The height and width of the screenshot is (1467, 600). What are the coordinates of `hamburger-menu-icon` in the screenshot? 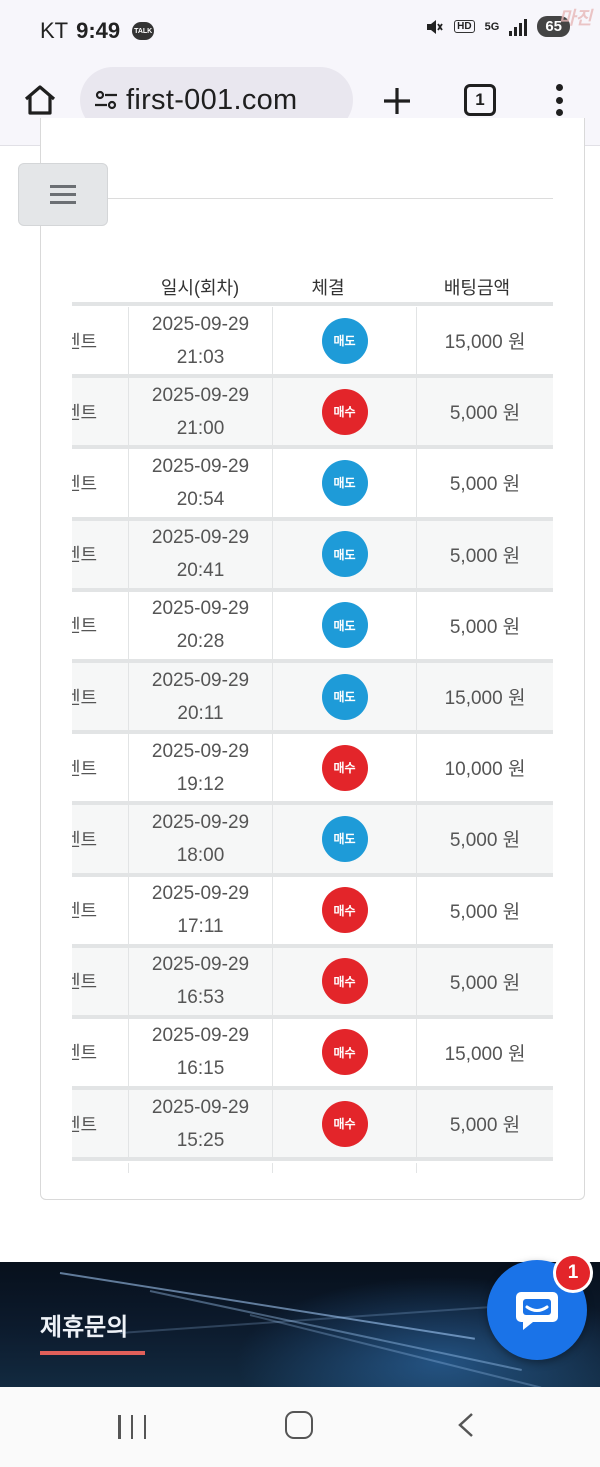 It's located at (63, 194).